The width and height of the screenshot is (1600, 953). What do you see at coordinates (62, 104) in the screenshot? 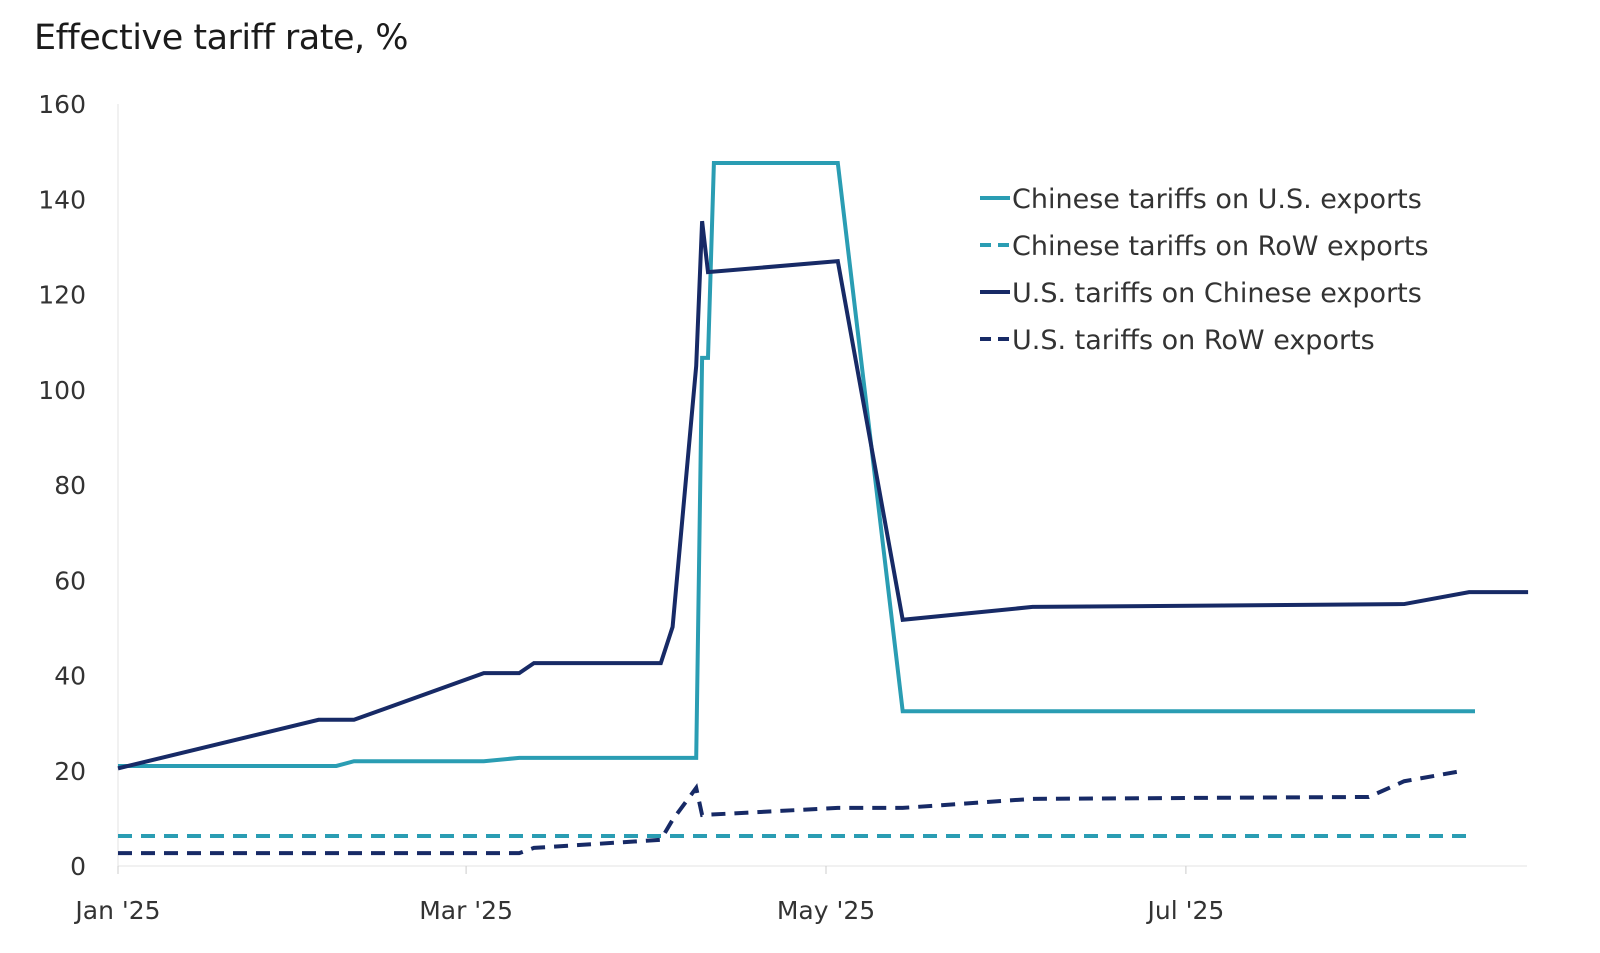
I see `y-tick-label: 160` at bounding box center [62, 104].